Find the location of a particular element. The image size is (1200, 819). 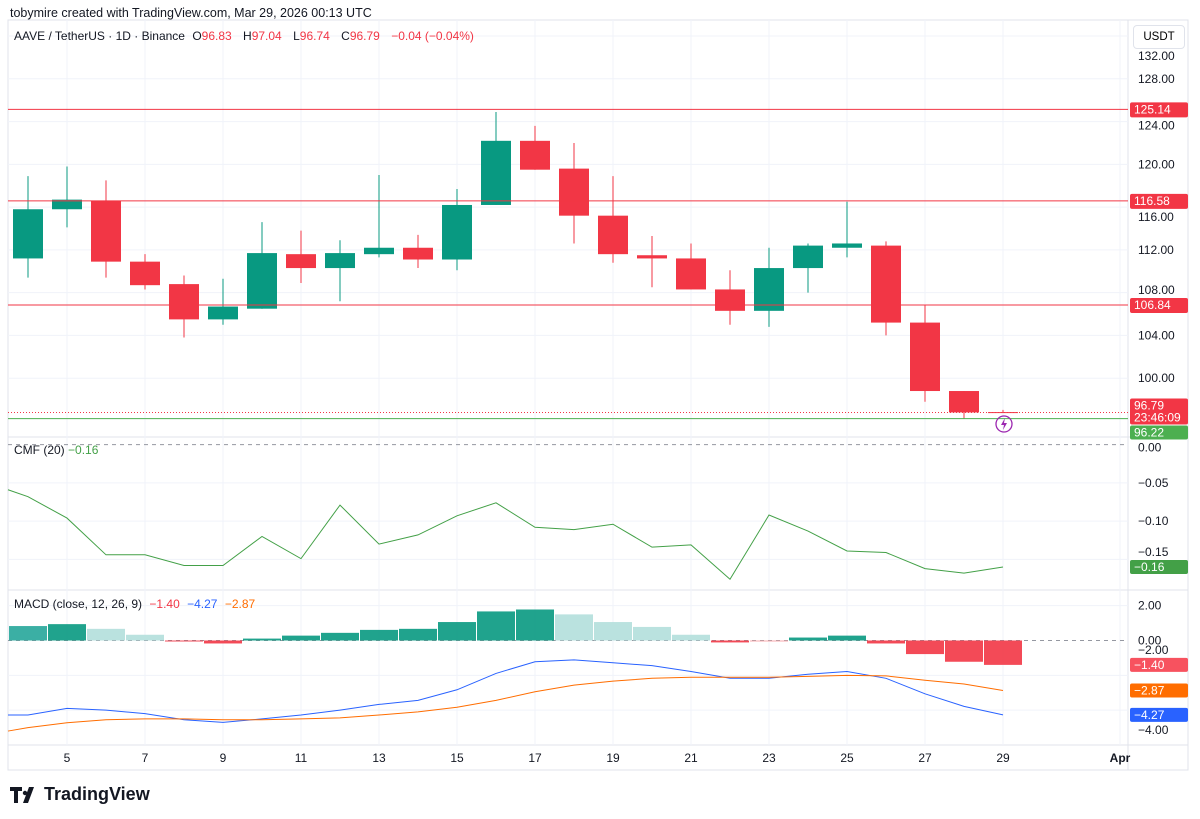

open-label: O is located at coordinates (197, 36).